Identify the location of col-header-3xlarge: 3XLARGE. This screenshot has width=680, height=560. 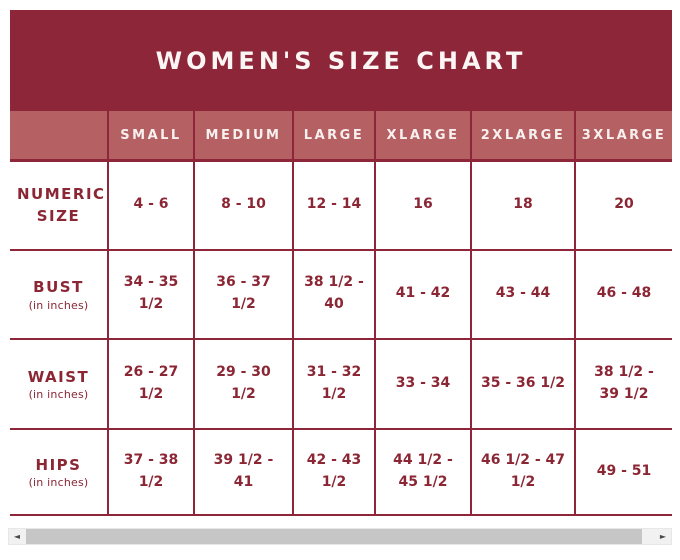
(623, 136).